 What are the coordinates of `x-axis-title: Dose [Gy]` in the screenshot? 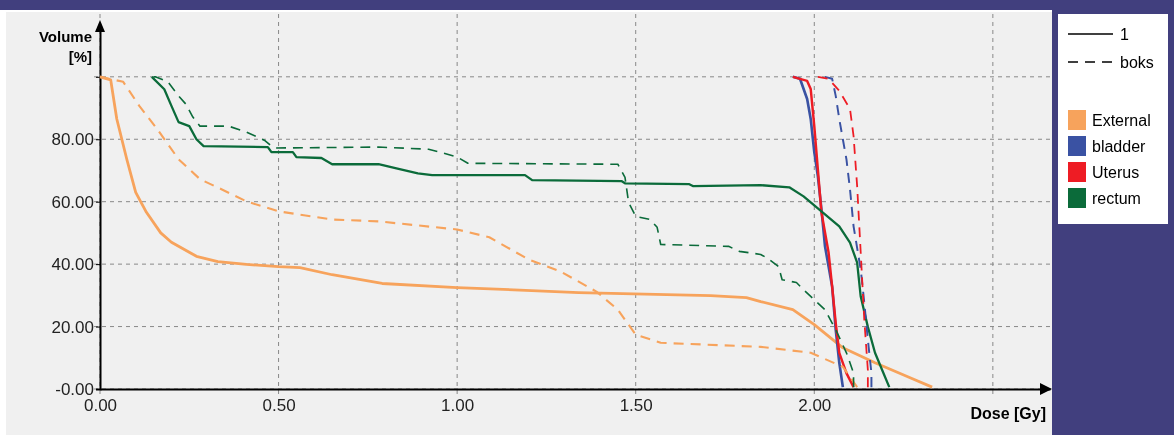 It's located at (1008, 413).